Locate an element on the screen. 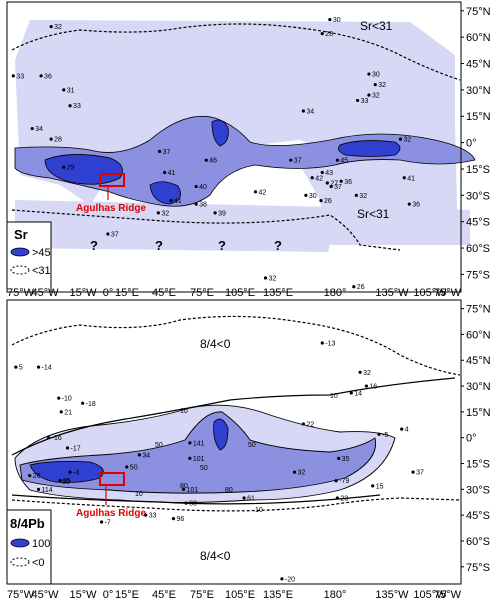 This screenshot has width=503, height=600. lon-tick-label: 180° is located at coordinates (335, 293).